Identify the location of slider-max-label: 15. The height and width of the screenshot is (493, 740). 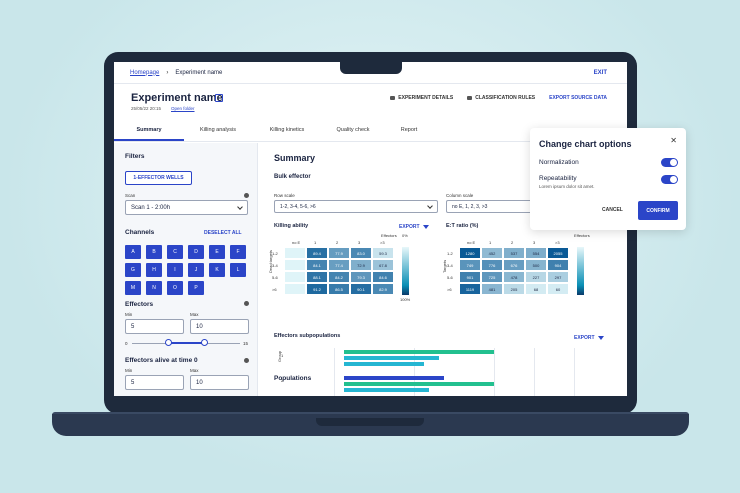
(246, 343).